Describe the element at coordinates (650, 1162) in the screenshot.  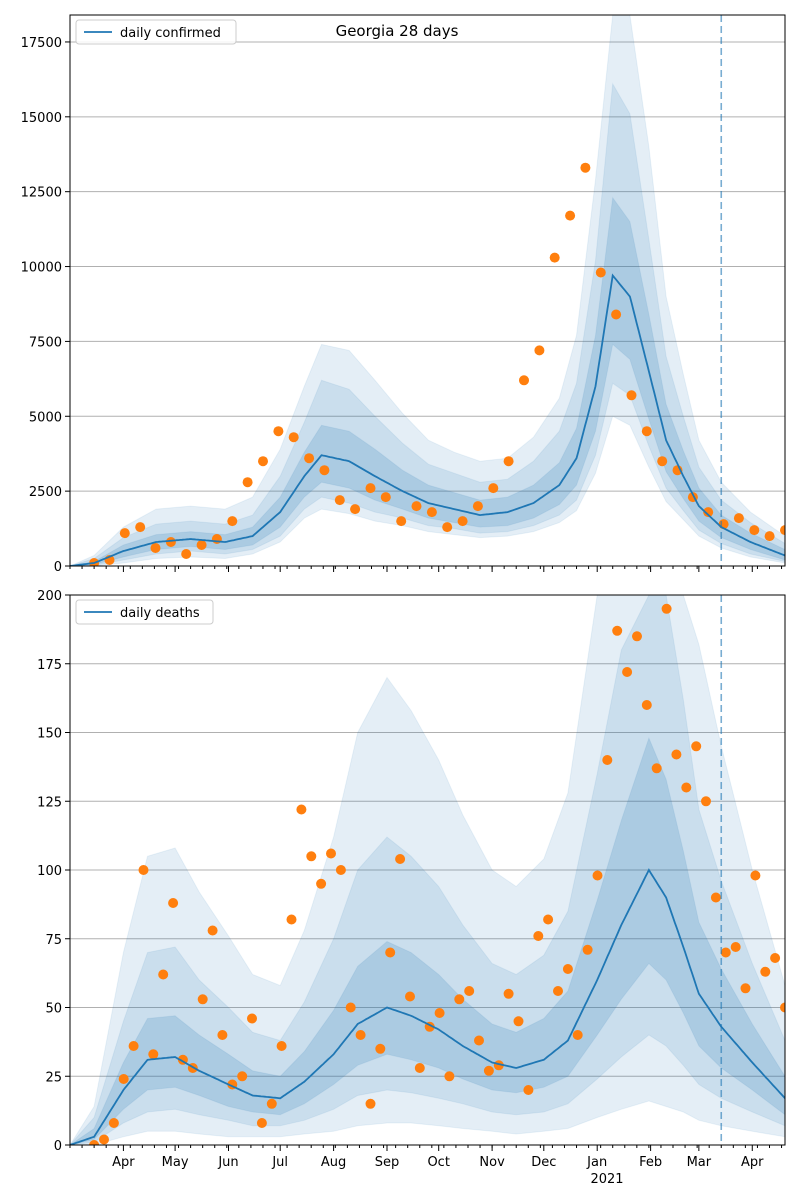
I see `x-tick-label: Feb` at that location.